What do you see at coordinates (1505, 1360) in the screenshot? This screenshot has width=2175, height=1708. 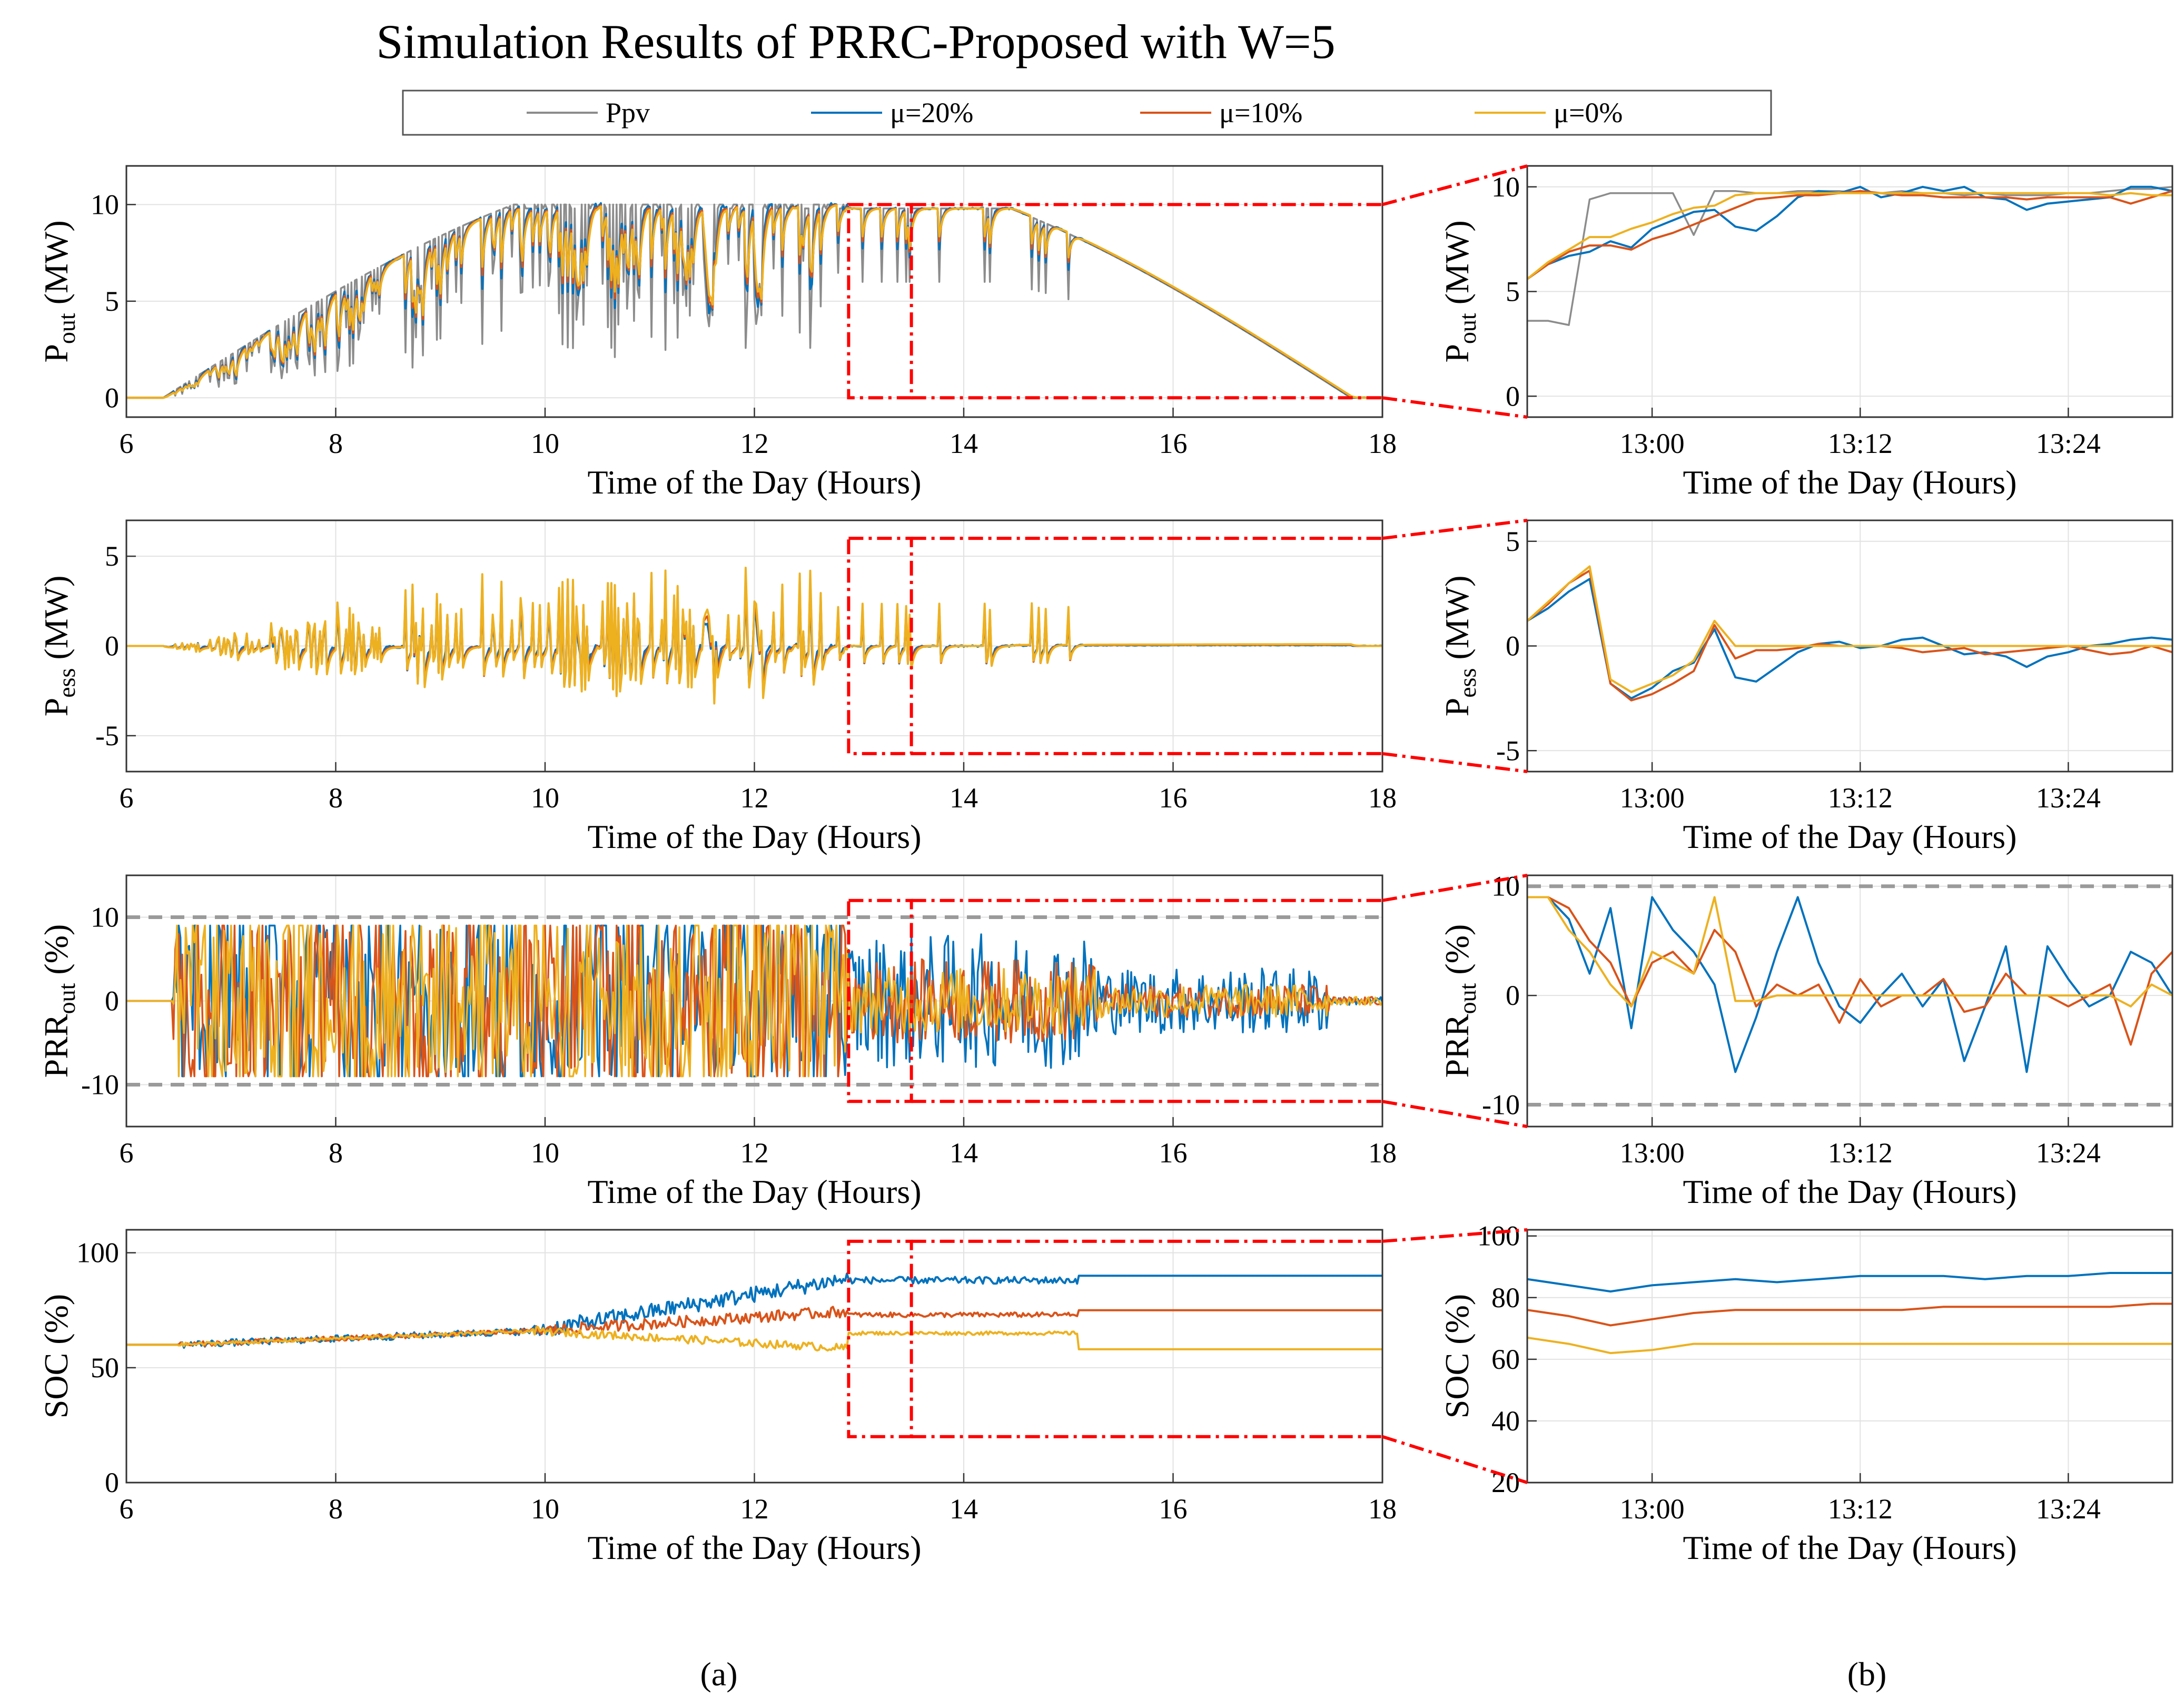 I see `y-tick-label: 60` at bounding box center [1505, 1360].